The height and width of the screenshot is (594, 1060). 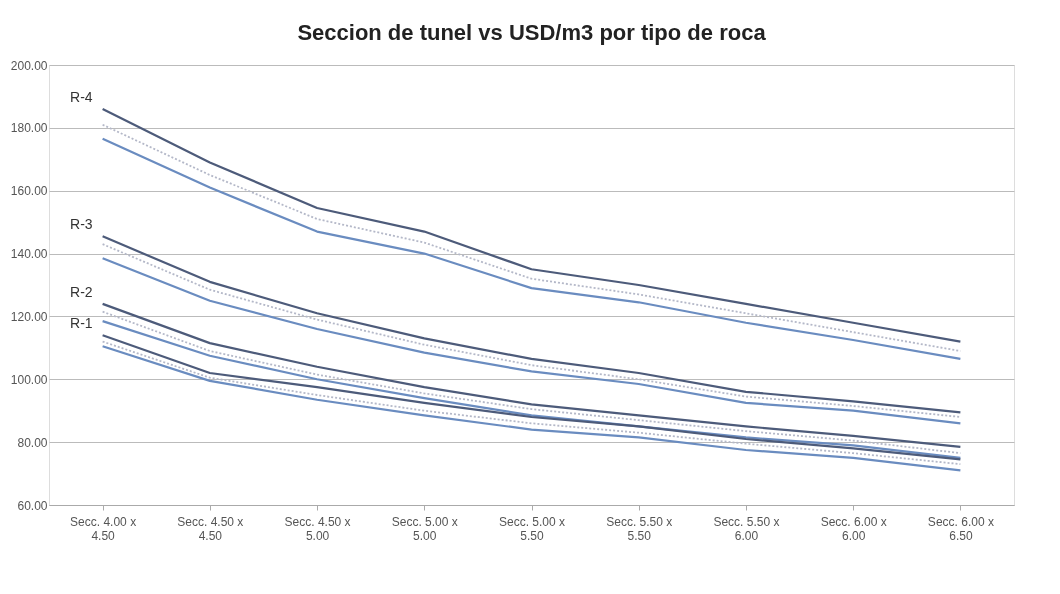 What do you see at coordinates (532, 528) in the screenshot?
I see `x-tick-label: Secc. 5.00 x 5.50` at bounding box center [532, 528].